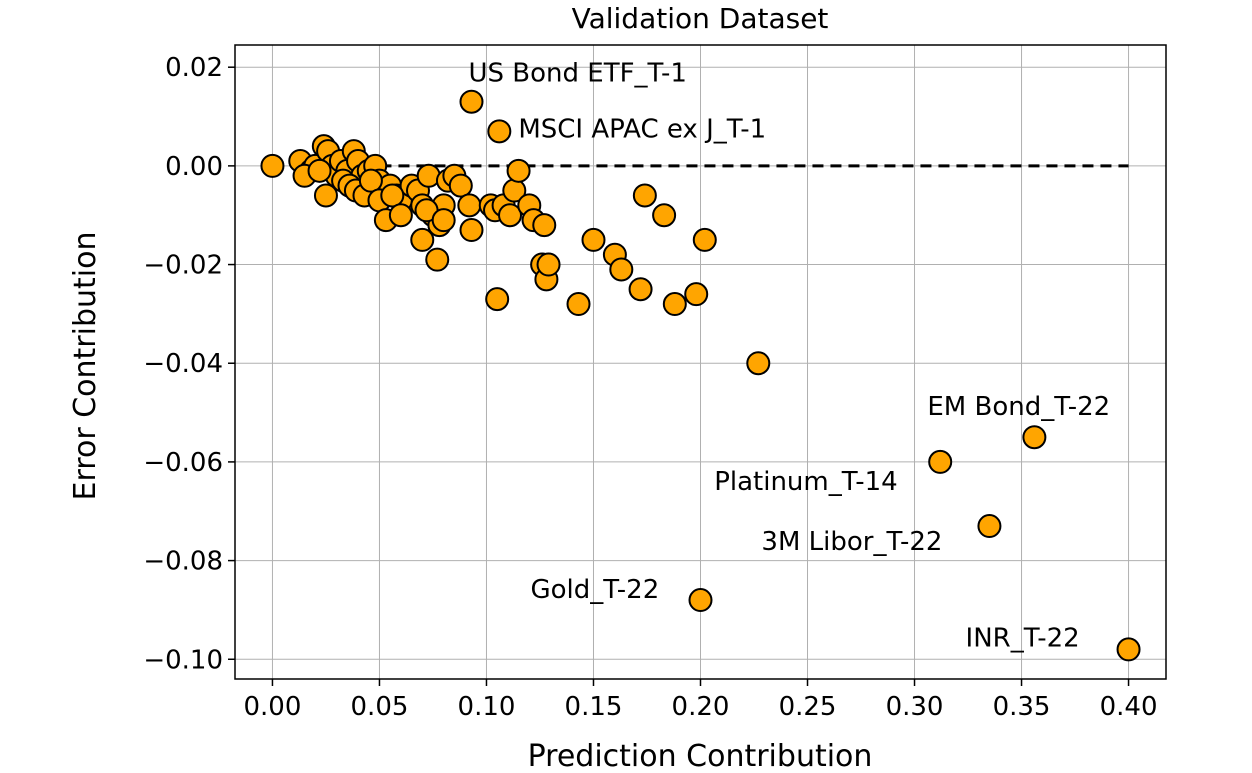  Describe the element at coordinates (700, 18) in the screenshot. I see `chart-title: Validation Dataset` at that location.